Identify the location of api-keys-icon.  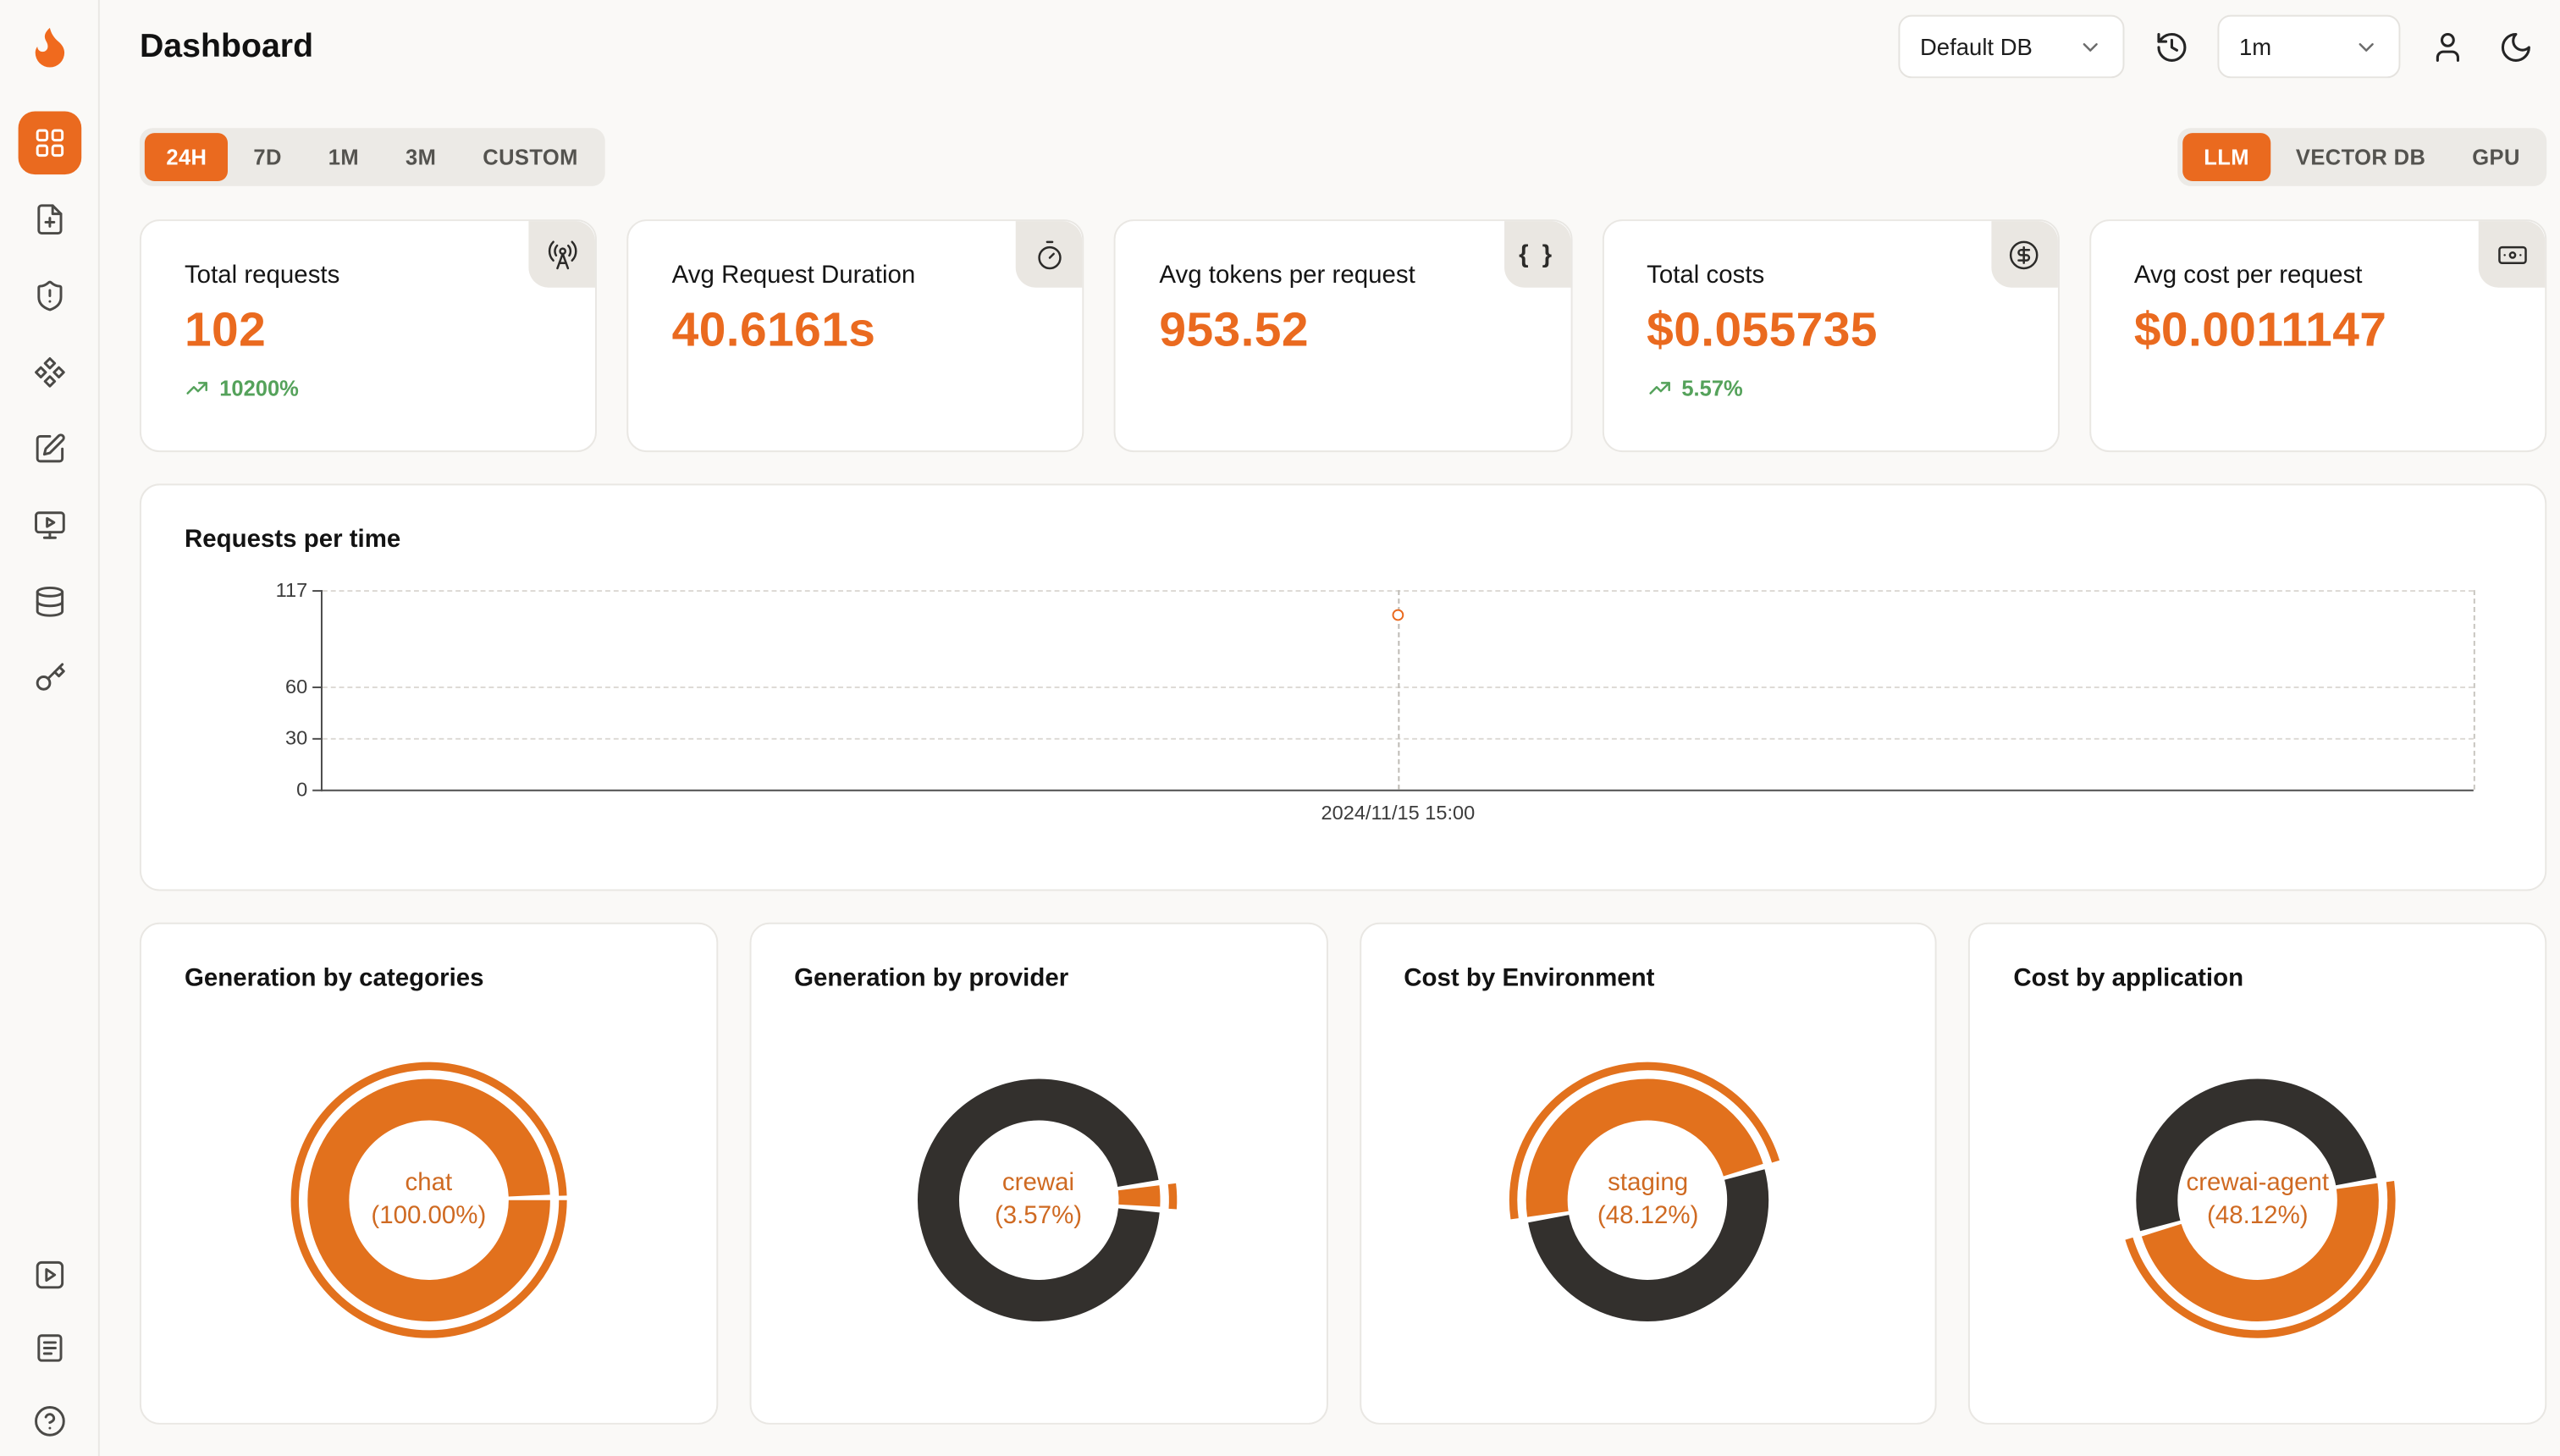
(48, 678).